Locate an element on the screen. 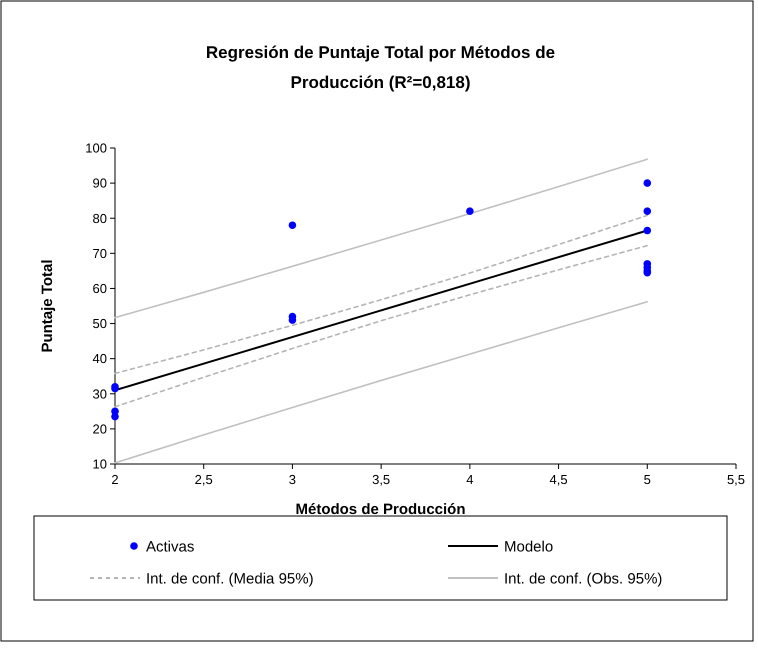  y-tick-label: 90 is located at coordinates (99, 183).